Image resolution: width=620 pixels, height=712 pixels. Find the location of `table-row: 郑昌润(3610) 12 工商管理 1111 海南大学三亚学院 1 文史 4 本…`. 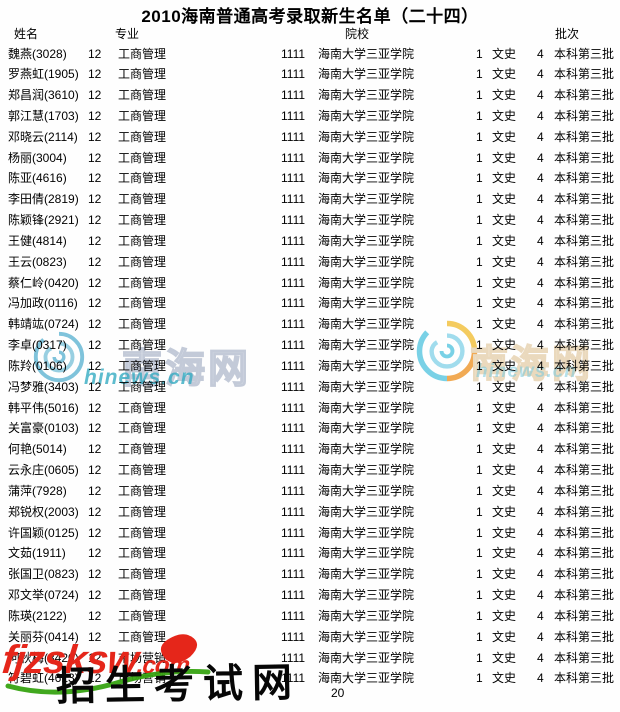

table-row: 郑昌润(3610) 12 工商管理 1111 海南大学三亚学院 1 文史 4 本… is located at coordinates (310, 95).